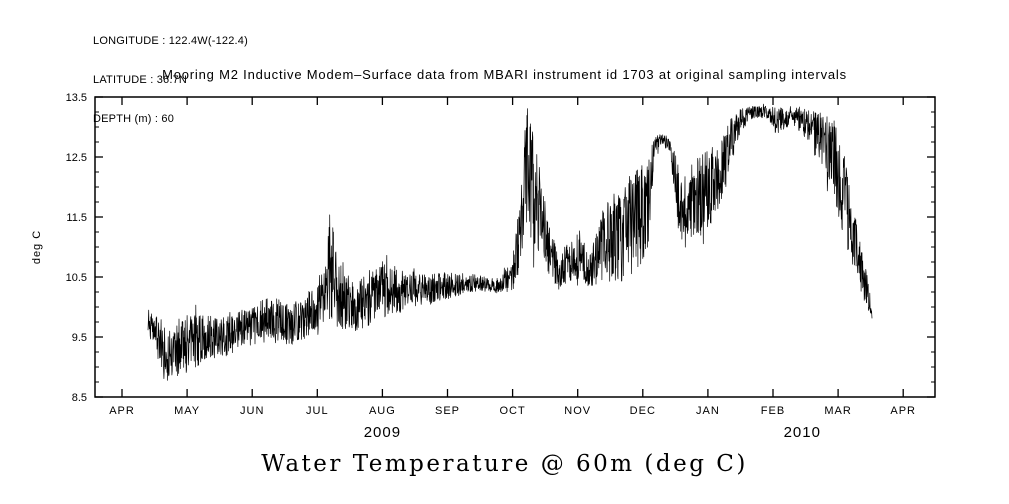 This screenshot has height=504, width=1009. Describe the element at coordinates (134, 119) in the screenshot. I see `header-depth: DEPTH (m) : 60` at that location.